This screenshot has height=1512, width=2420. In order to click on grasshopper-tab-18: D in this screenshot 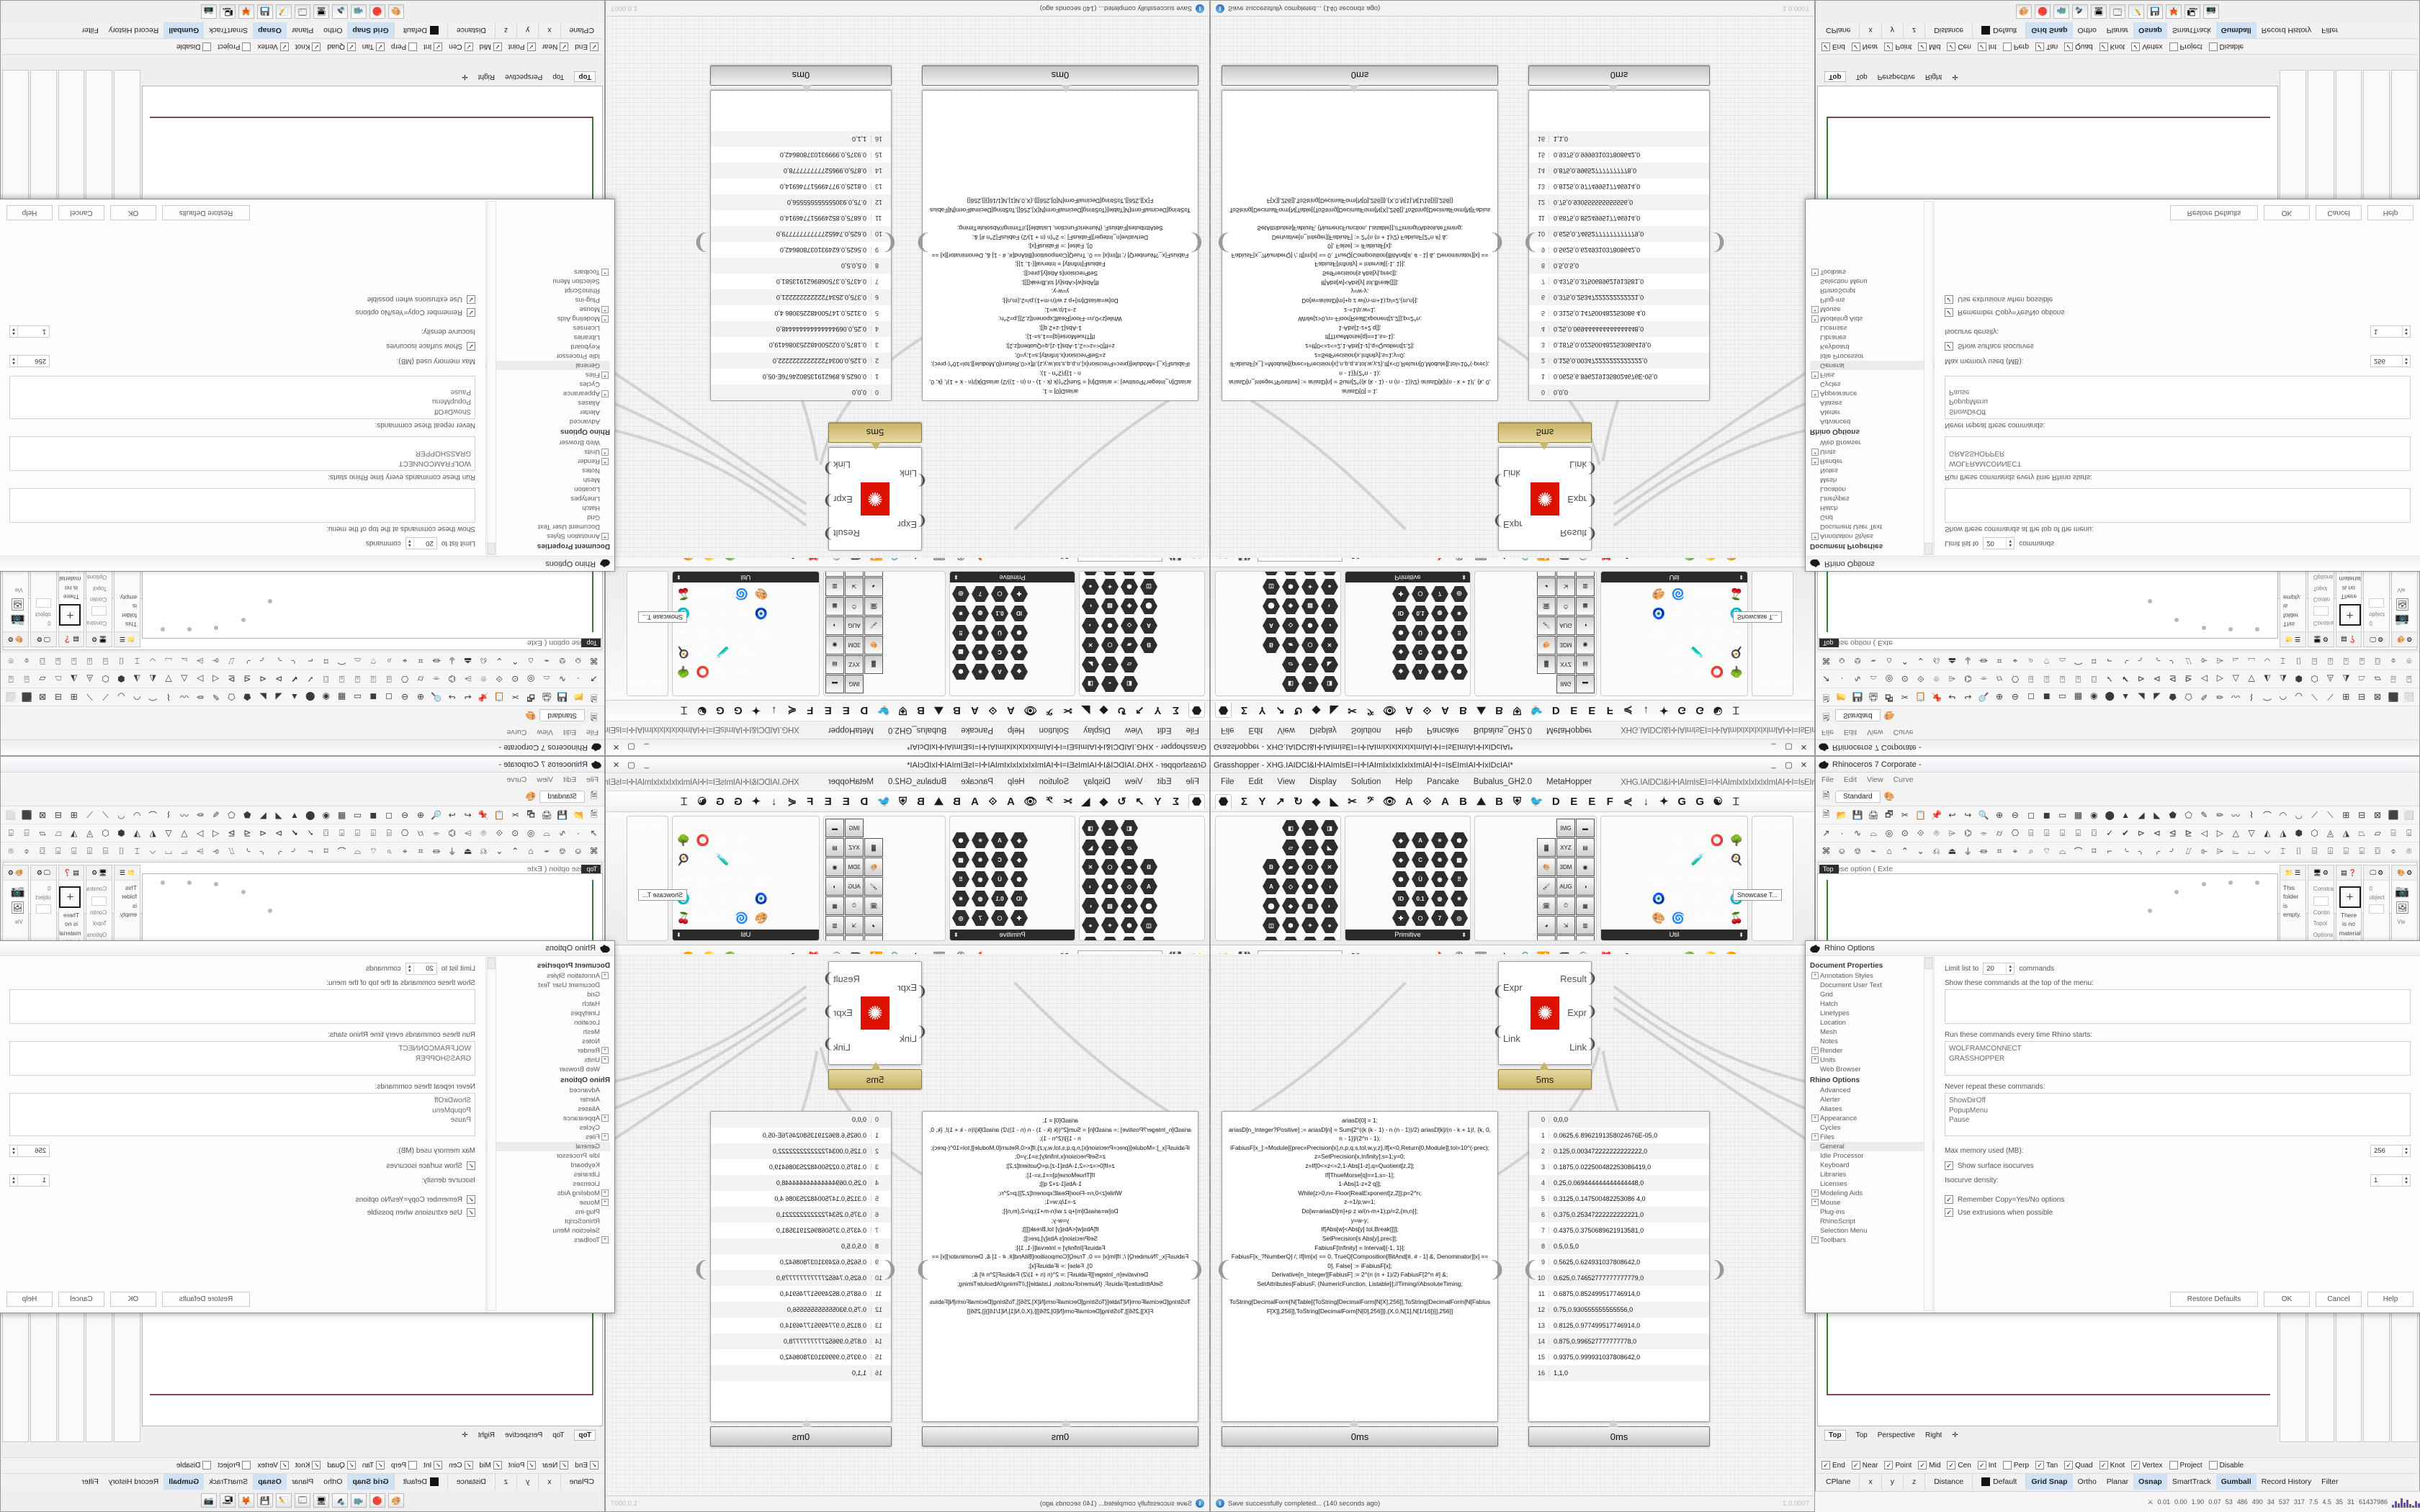, I will do `click(1556, 710)`.